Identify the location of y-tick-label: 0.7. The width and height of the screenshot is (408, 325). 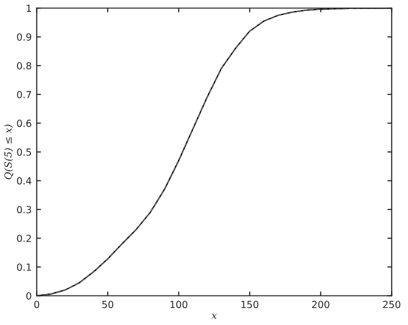
(24, 94).